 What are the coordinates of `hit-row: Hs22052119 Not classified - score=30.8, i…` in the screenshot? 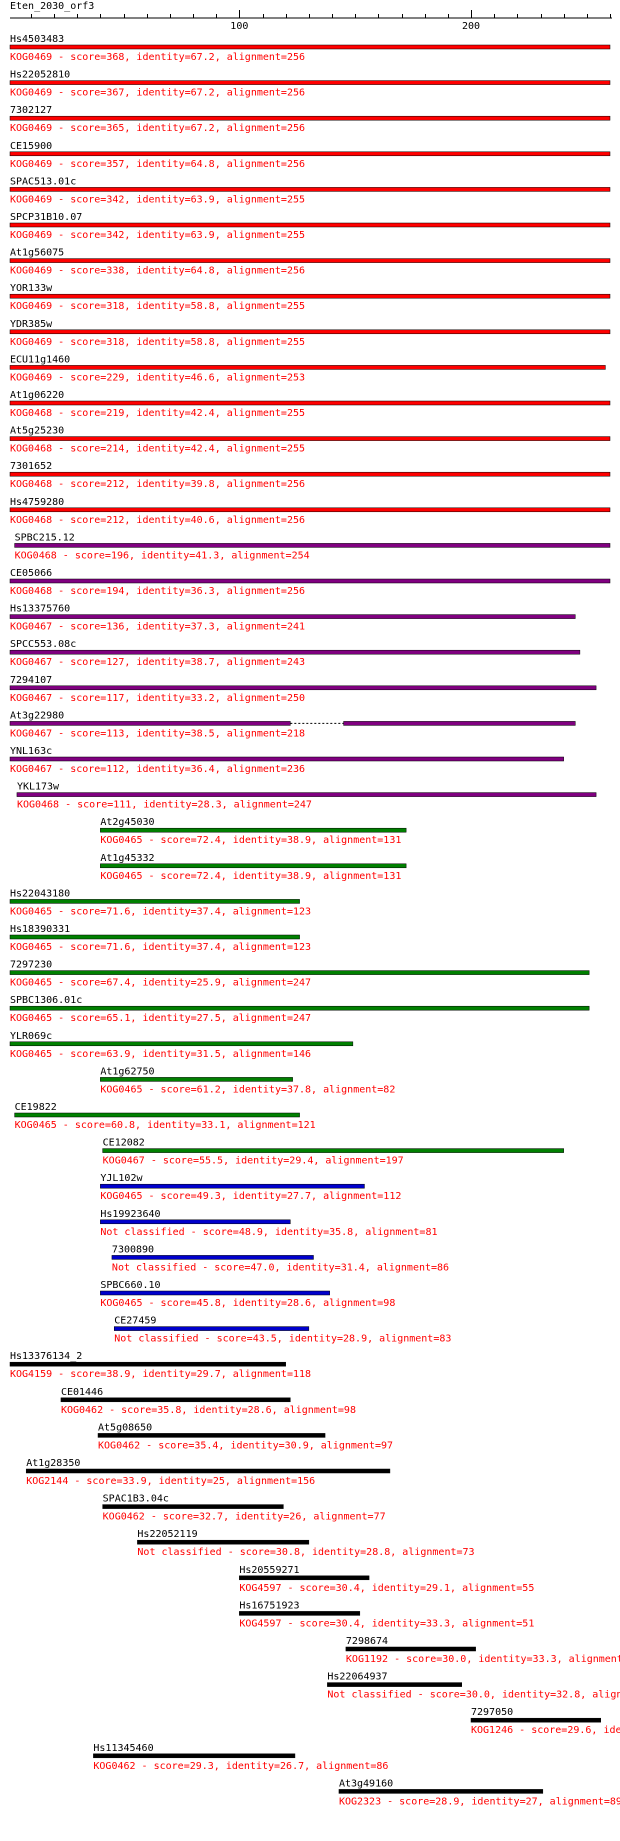 It's located at (306, 1543).